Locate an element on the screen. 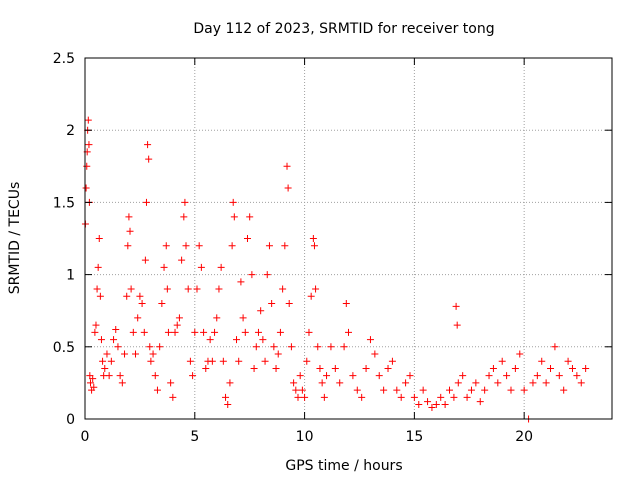  y-axis-label: SRMTID / TECUs is located at coordinates (15, 238).